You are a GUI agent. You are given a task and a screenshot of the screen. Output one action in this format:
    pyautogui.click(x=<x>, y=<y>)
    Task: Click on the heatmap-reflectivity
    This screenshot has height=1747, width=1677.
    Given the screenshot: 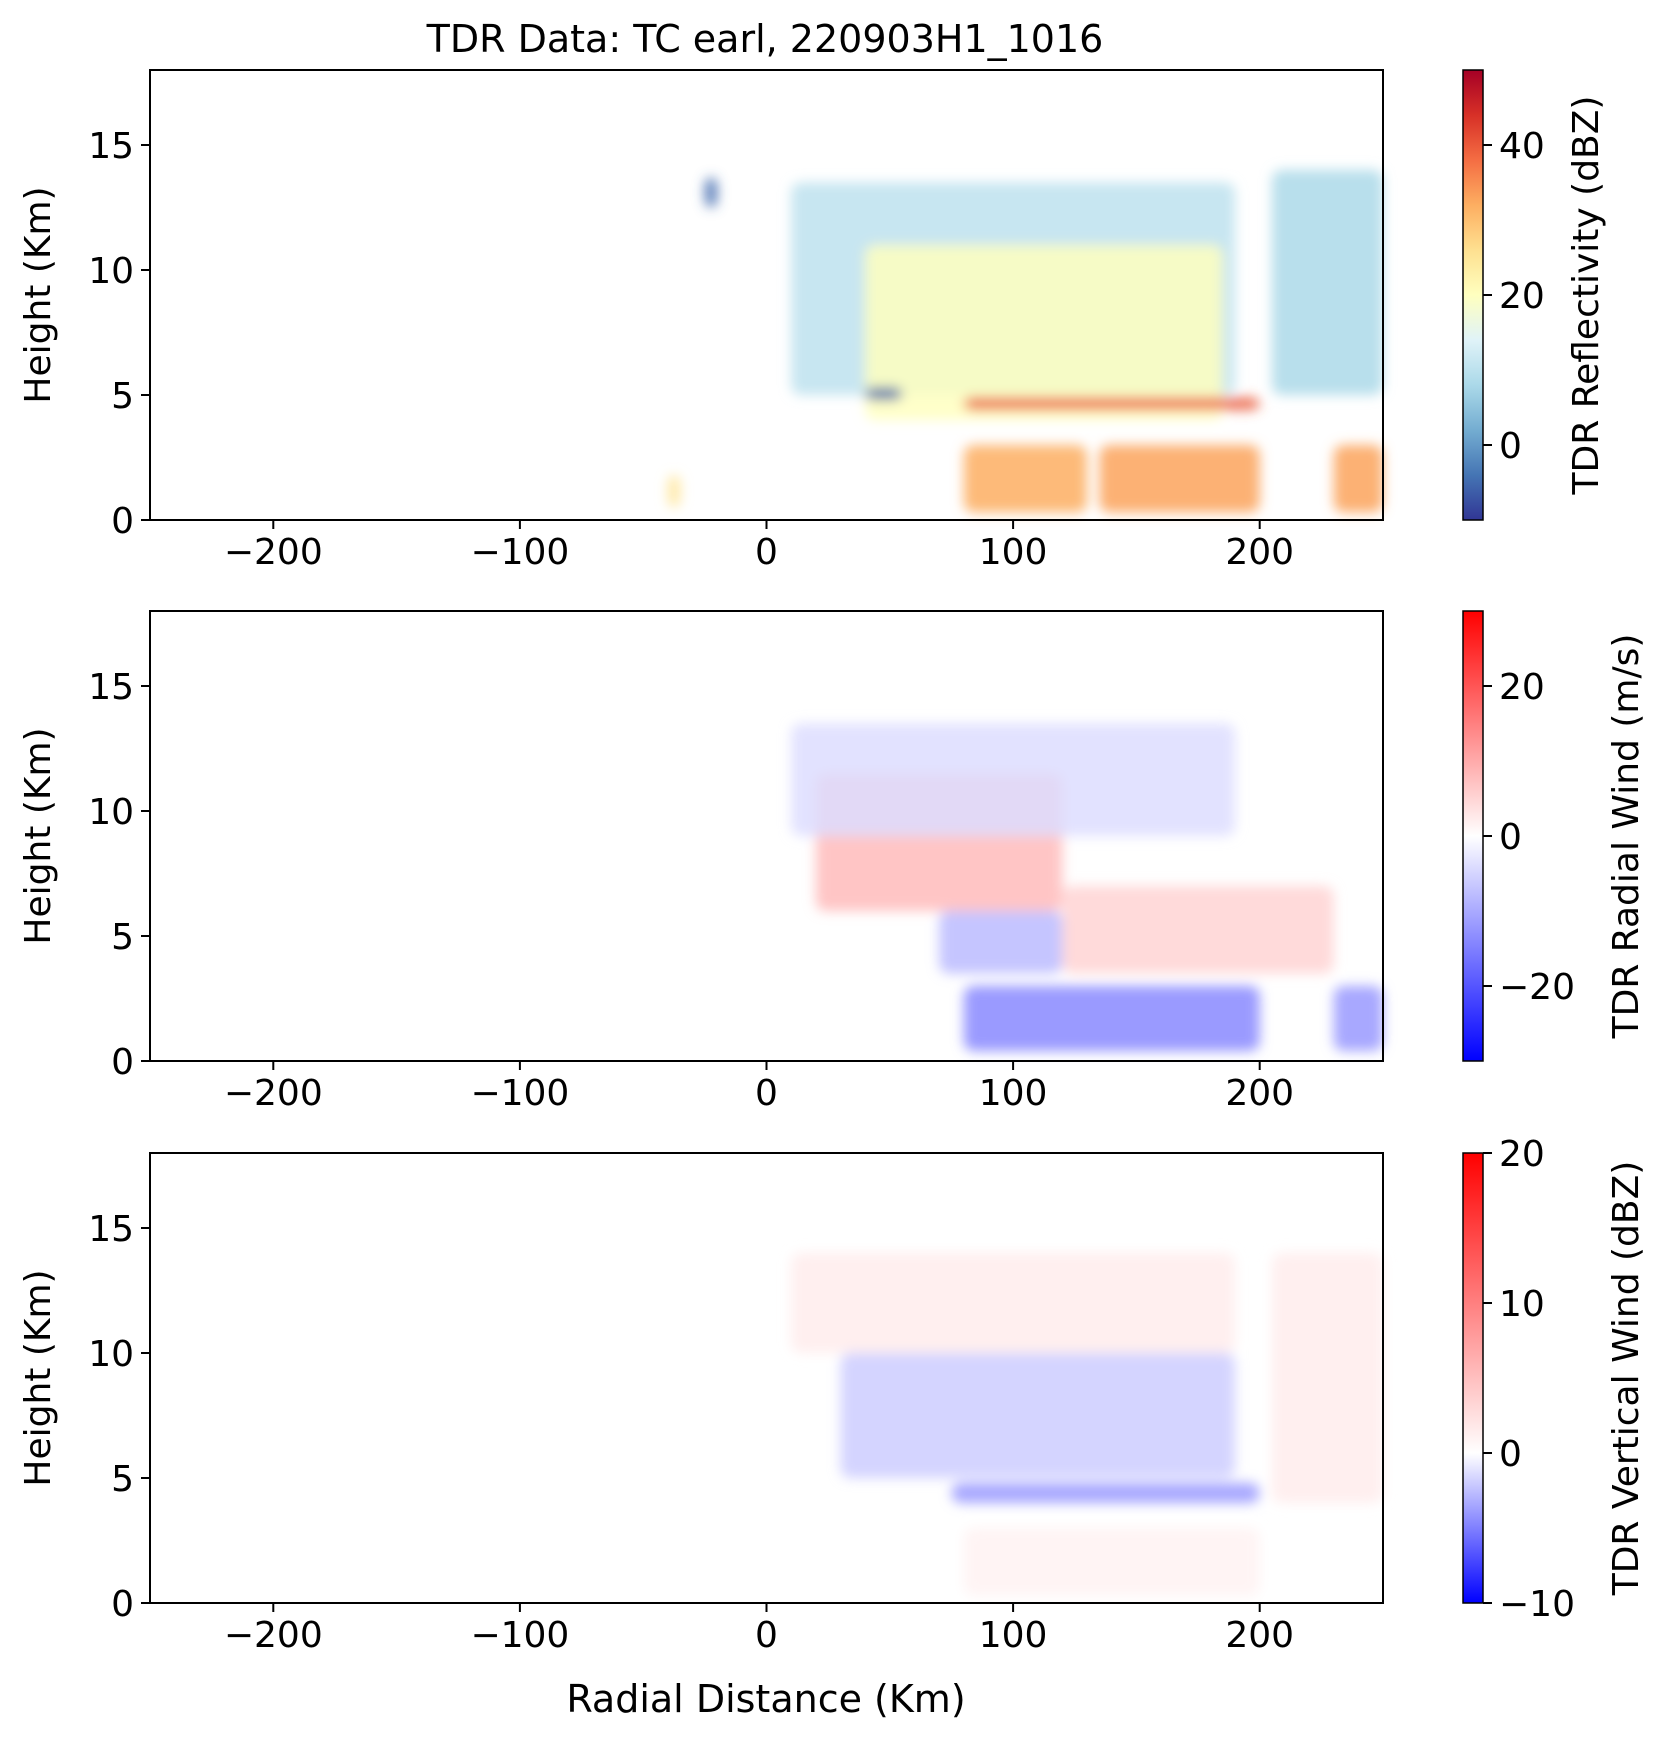 What is the action you would take?
    pyautogui.click(x=1025, y=341)
    